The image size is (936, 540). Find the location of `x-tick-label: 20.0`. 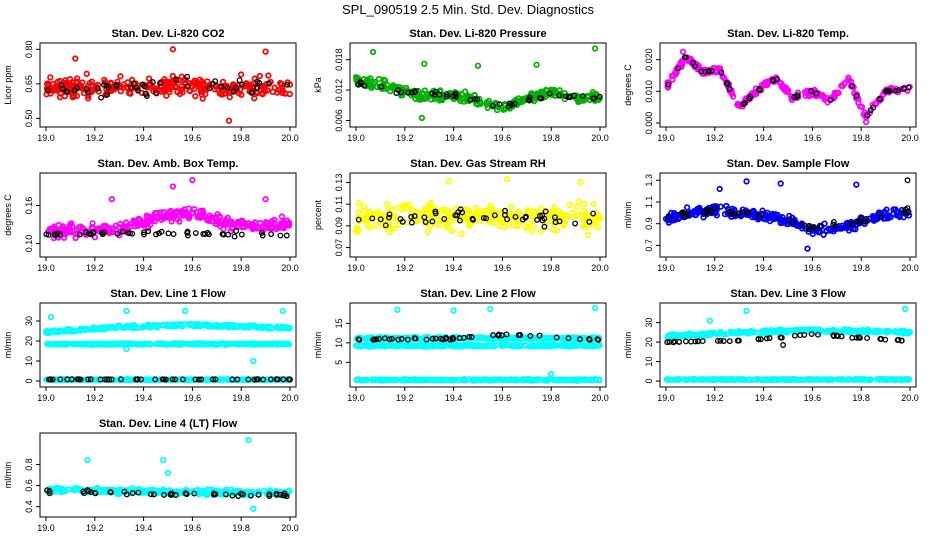

x-tick-label: 20.0 is located at coordinates (290, 138).